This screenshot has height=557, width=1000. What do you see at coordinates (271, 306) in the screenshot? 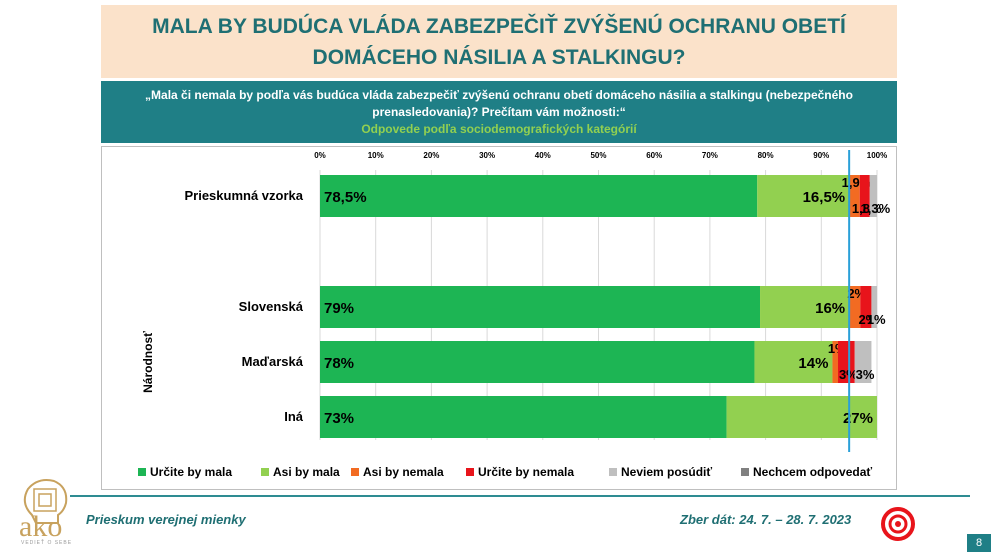
I see `category-label: Slovenská` at bounding box center [271, 306].